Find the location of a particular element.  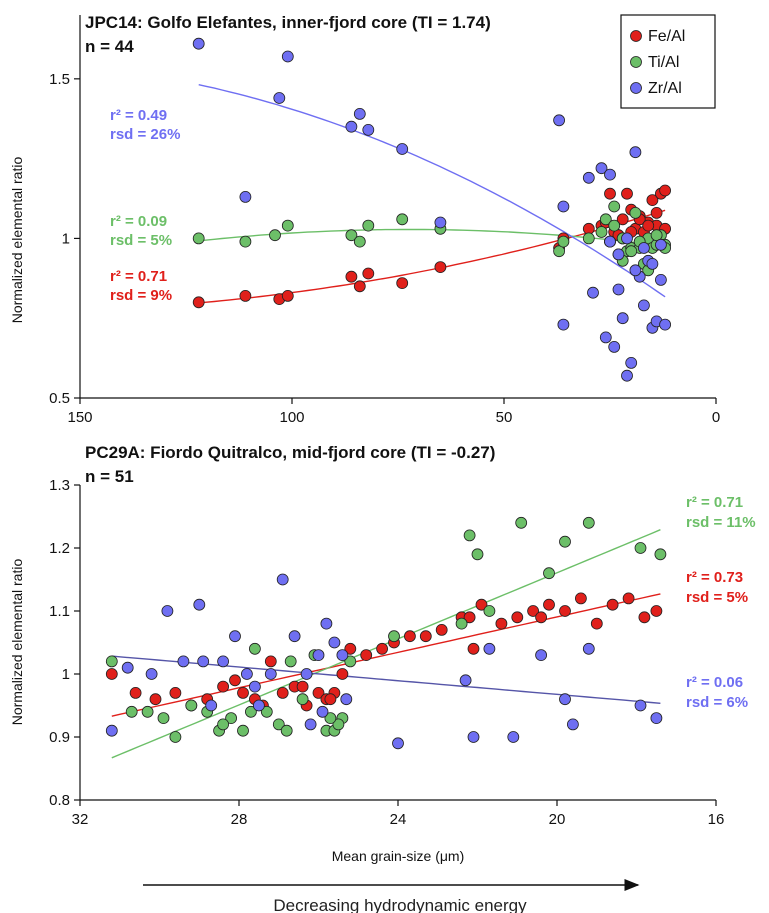

stat-fe: r² = 0.73 rsd = 5% is located at coordinates (717, 587).